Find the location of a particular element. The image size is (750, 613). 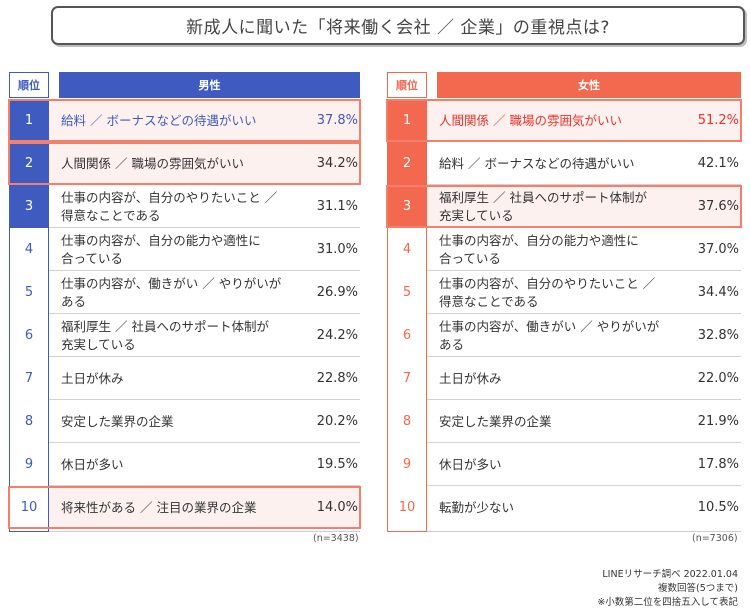

rank-label: 福利厚生 ／ 社員へのサポート体制が 充実している is located at coordinates (543, 206).